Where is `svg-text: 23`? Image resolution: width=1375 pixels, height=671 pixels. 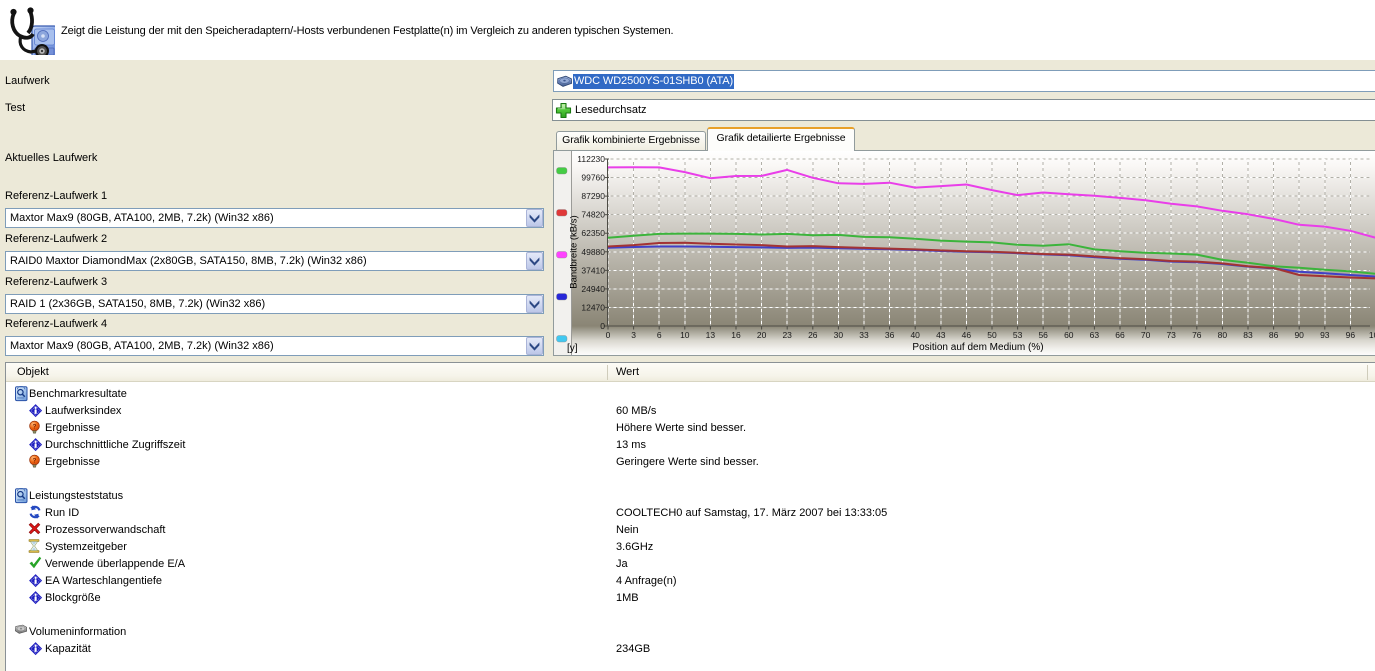 svg-text: 23 is located at coordinates (787, 335).